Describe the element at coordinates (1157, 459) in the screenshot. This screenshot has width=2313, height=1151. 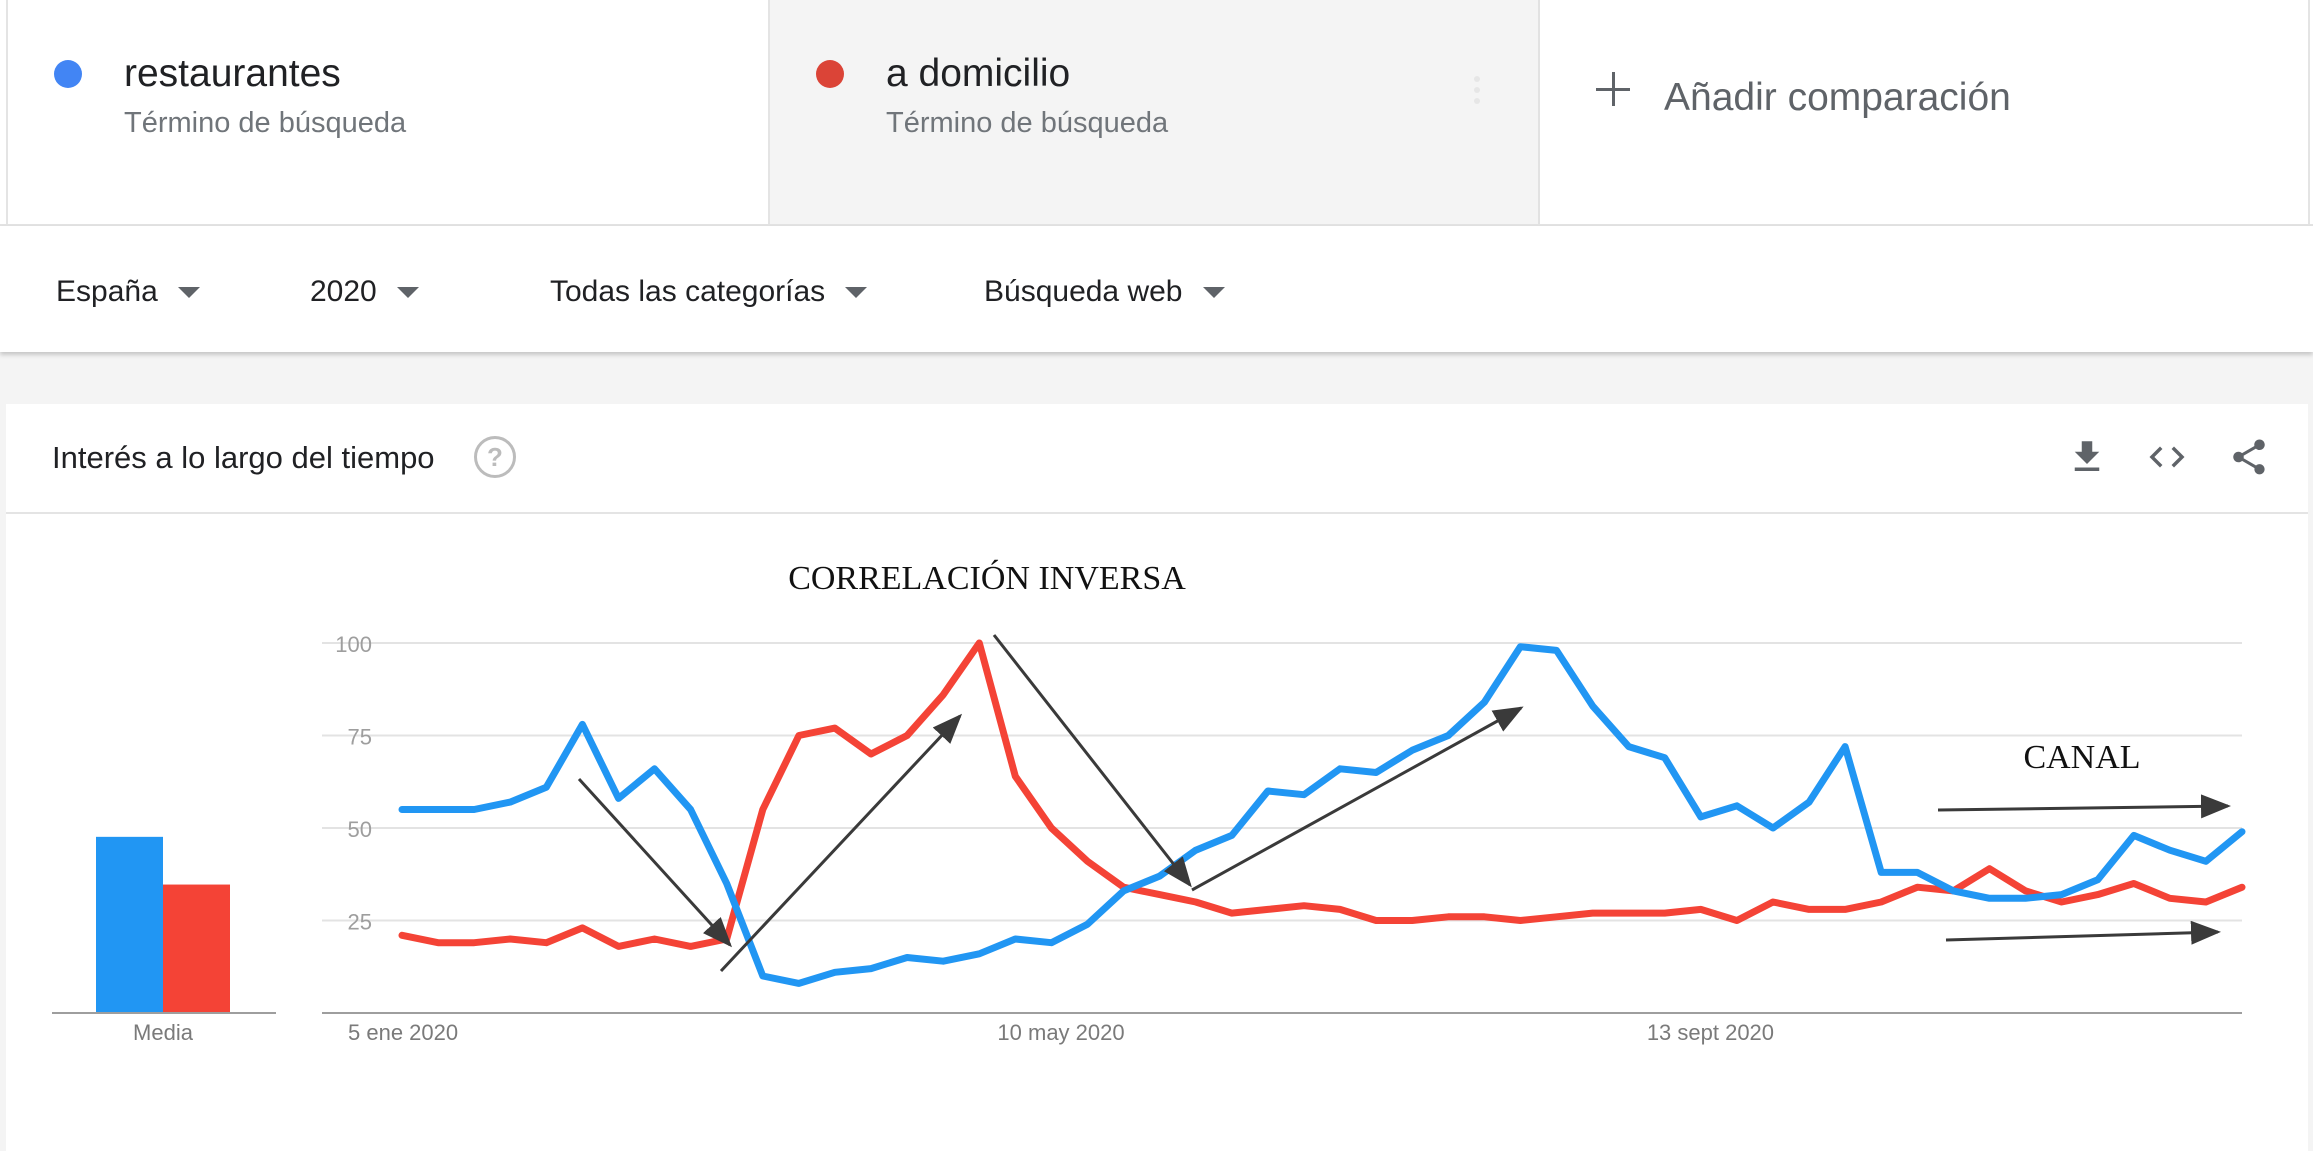
I see `card-header: Interés a lo largo del tiempo ?` at that location.